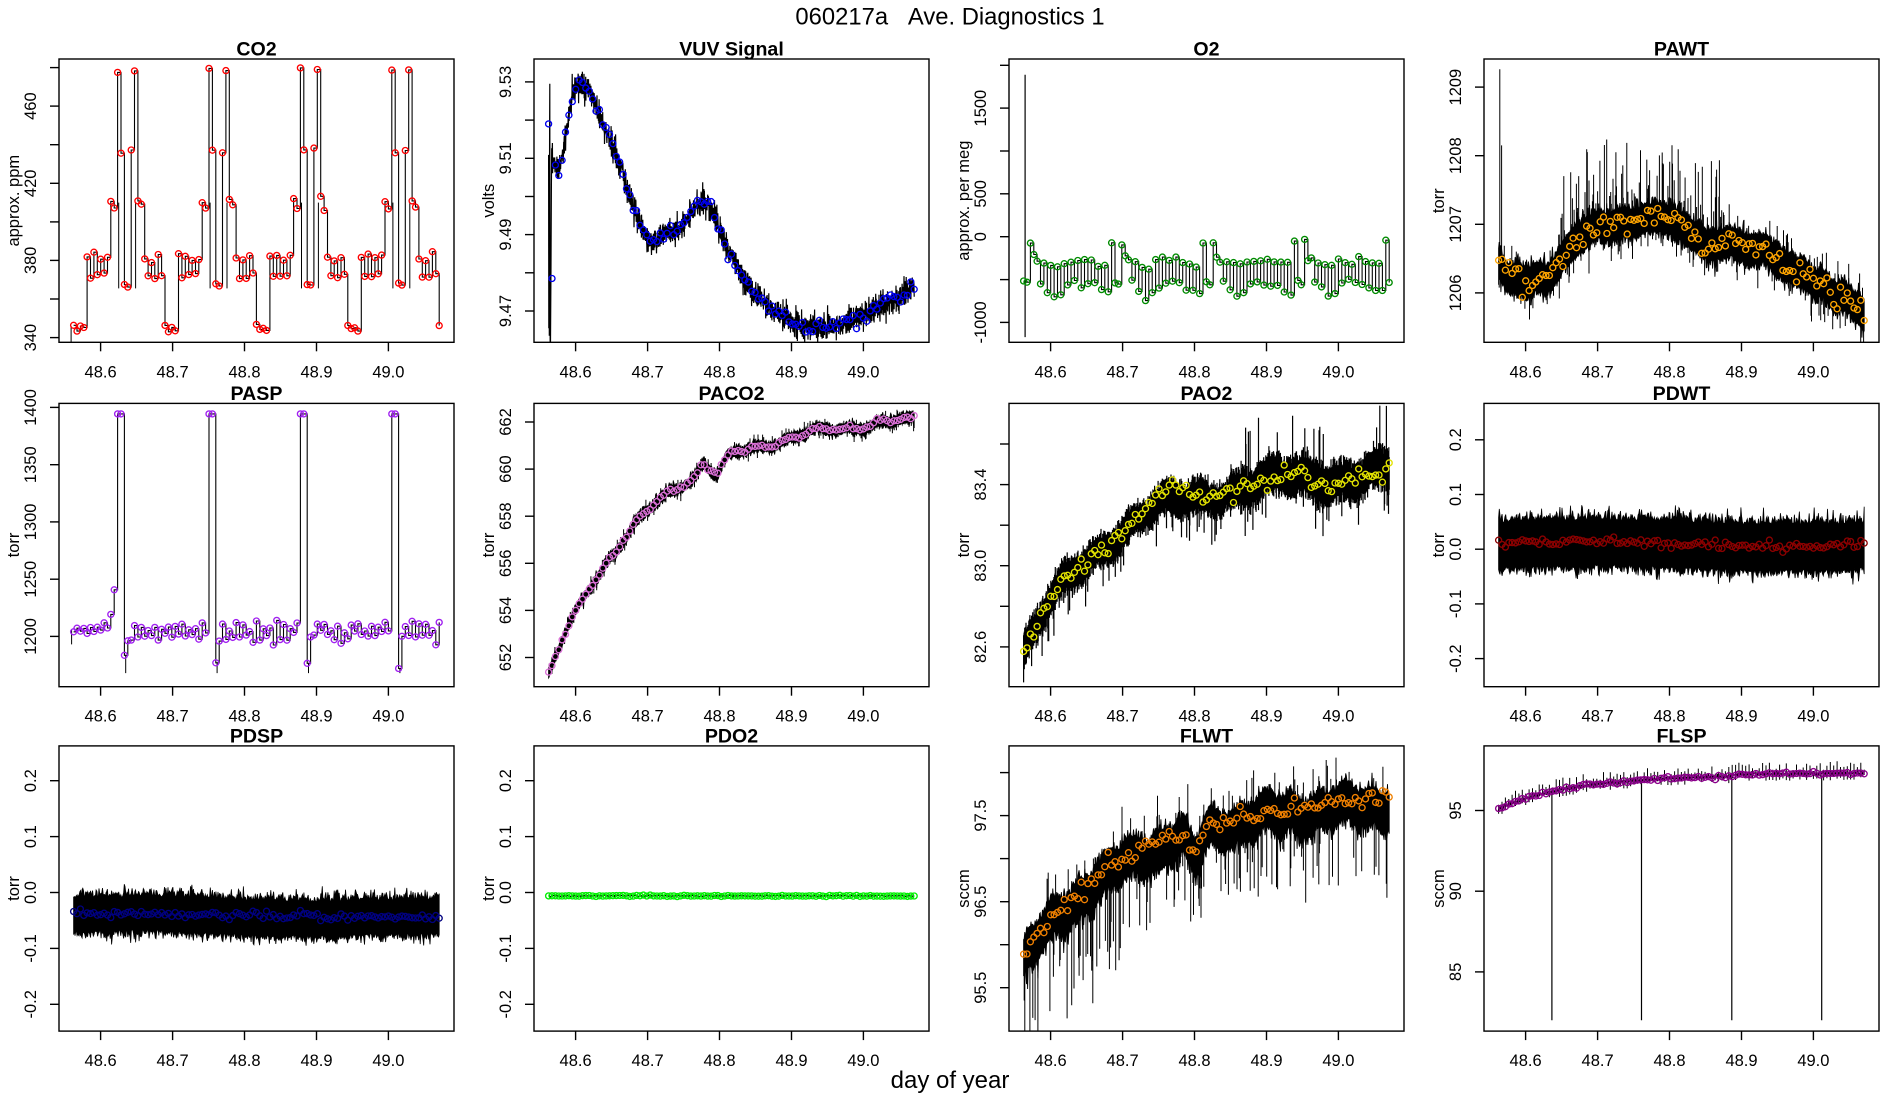 This screenshot has width=1900, height=1105. Describe the element at coordinates (731, 736) in the screenshot. I see `svg-text: PDO2` at that location.